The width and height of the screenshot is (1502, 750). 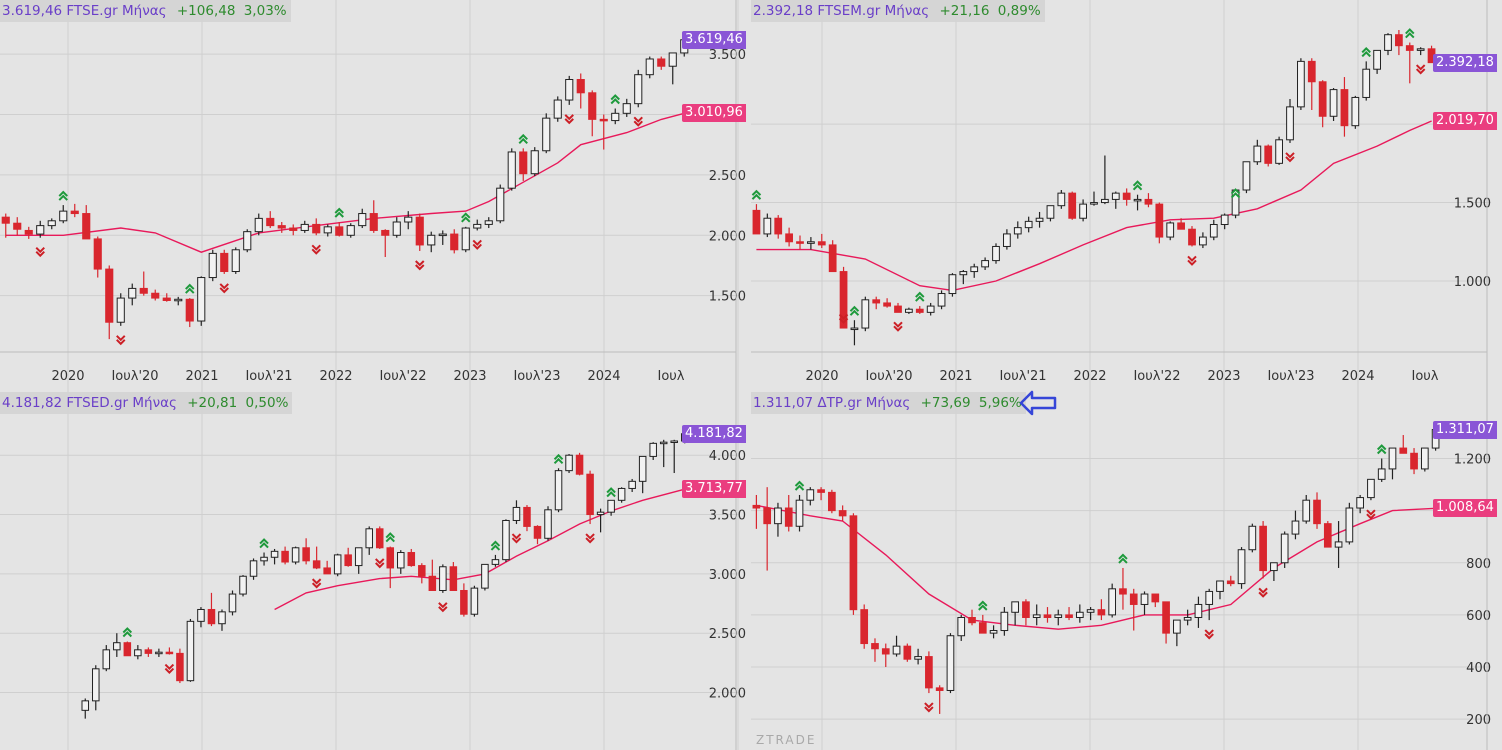 I want to click on ma-value-tag: 3.713,77, so click(x=714, y=489).